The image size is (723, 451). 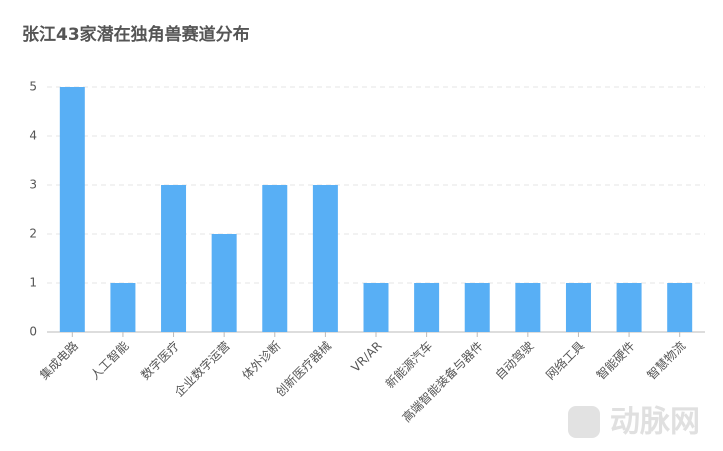 I want to click on y-tick-label: 5, so click(x=33, y=87).